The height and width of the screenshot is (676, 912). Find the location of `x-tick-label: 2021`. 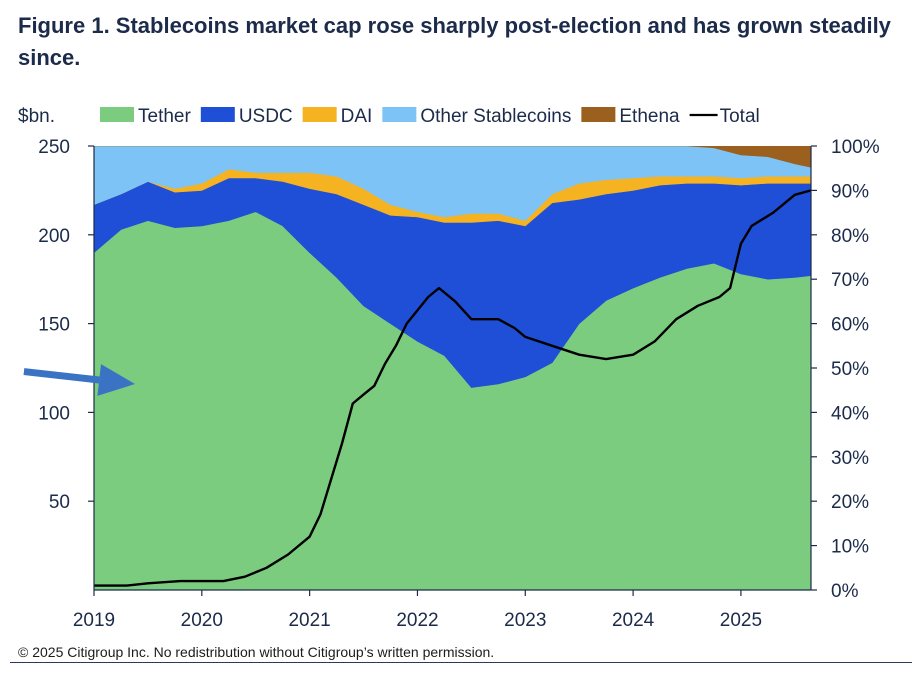

x-tick-label: 2021 is located at coordinates (309, 620).